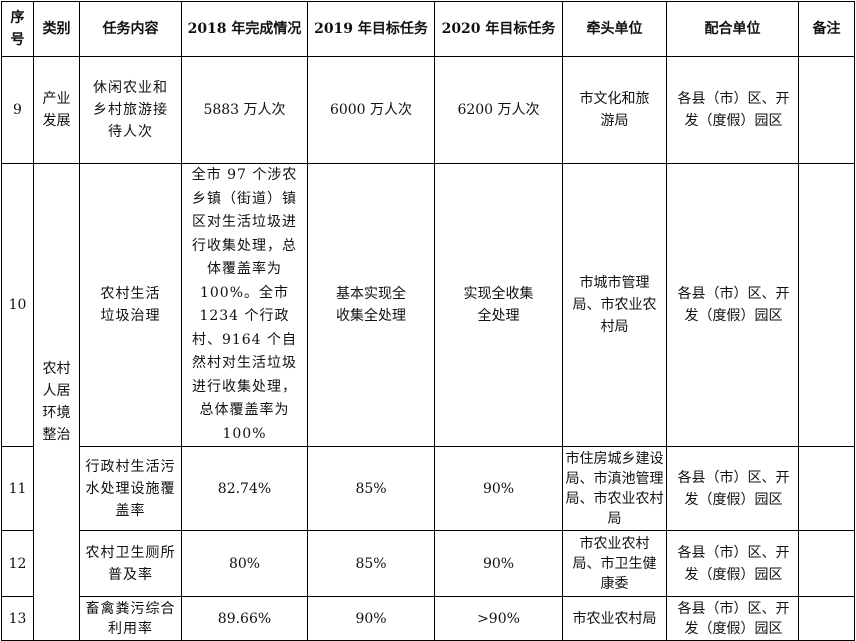 Image resolution: width=856 pixels, height=641 pixels. Describe the element at coordinates (614, 29) in the screenshot. I see `header-lead-unit: 牵头单位` at that location.